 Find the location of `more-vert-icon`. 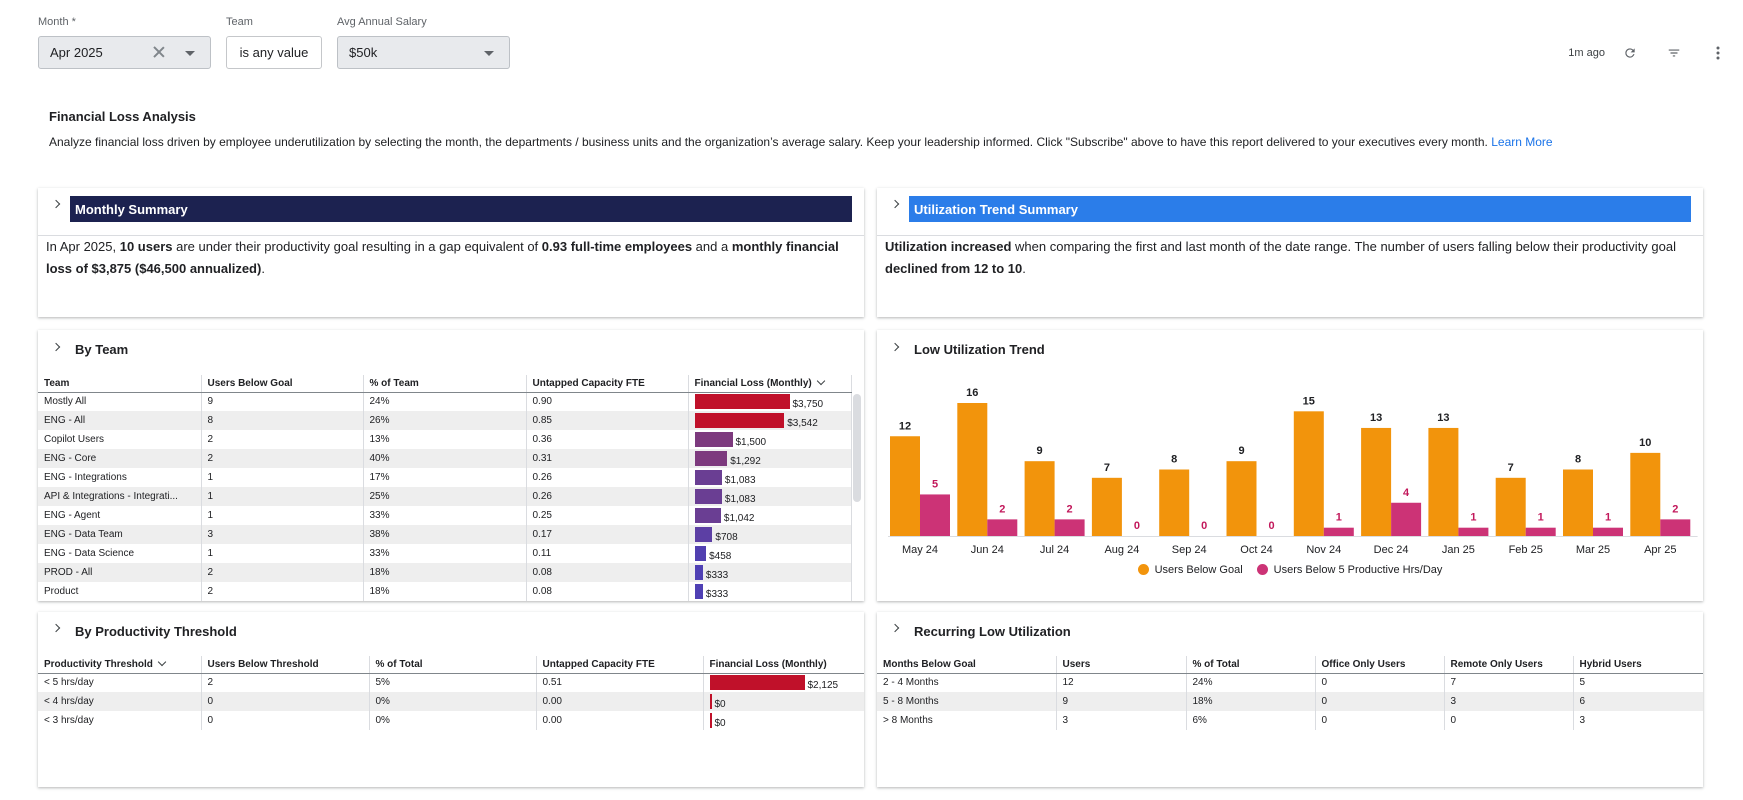

more-vert-icon is located at coordinates (1718, 53).